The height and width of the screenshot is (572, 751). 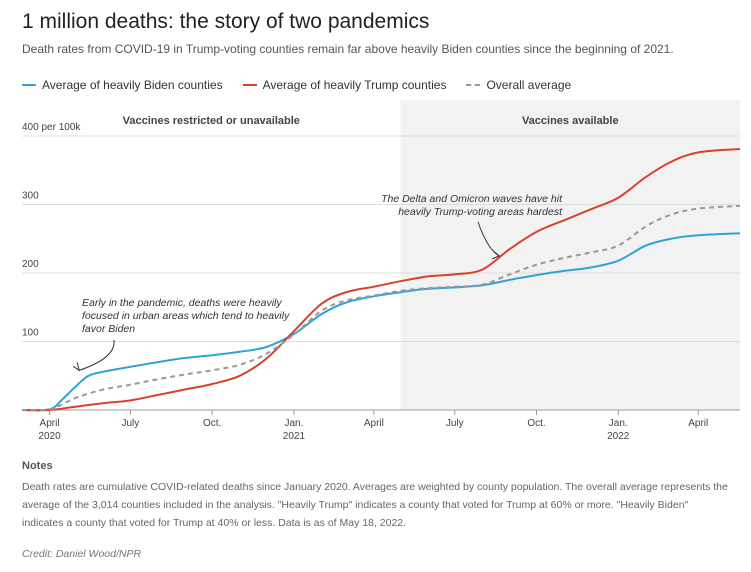 What do you see at coordinates (480, 212) in the screenshot?
I see `annotation-1-line-1: heavily Trump-voting areas hardest` at bounding box center [480, 212].